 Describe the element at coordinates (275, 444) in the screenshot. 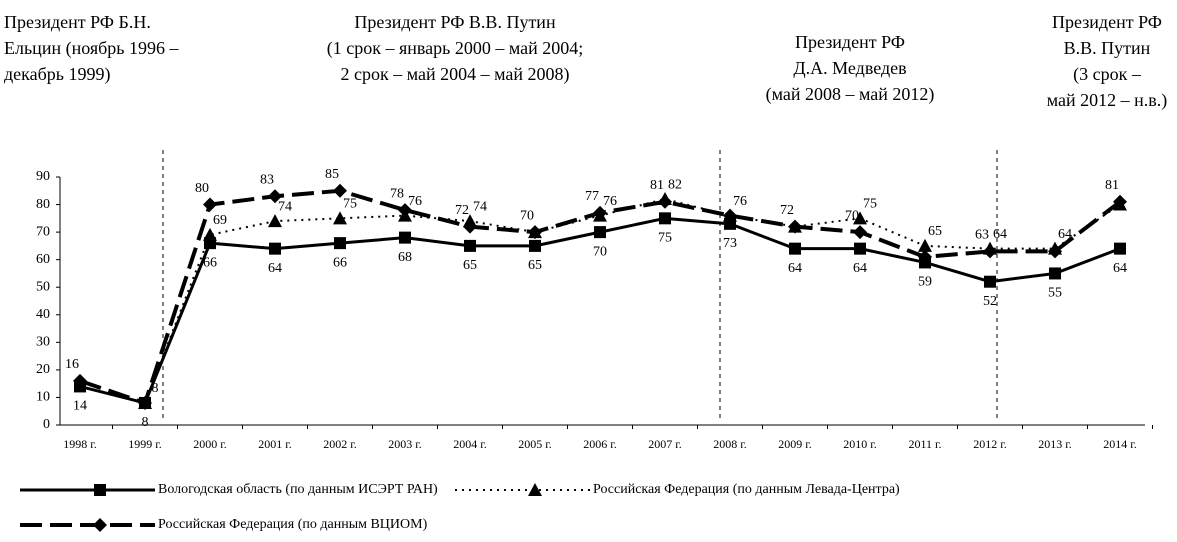

I see `x-tick-label: 2001 г.` at that location.